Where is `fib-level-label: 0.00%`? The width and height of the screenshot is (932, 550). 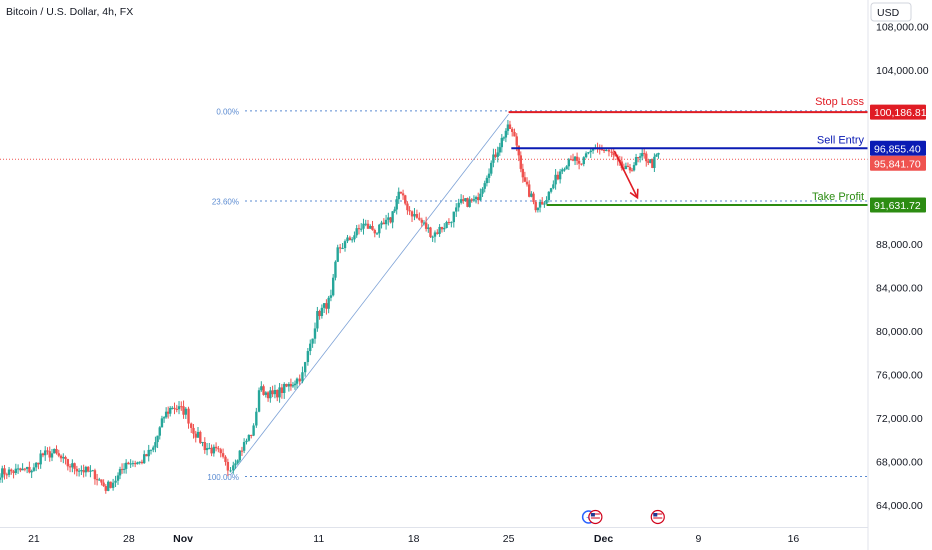
fib-level-label: 0.00% is located at coordinates (227, 111).